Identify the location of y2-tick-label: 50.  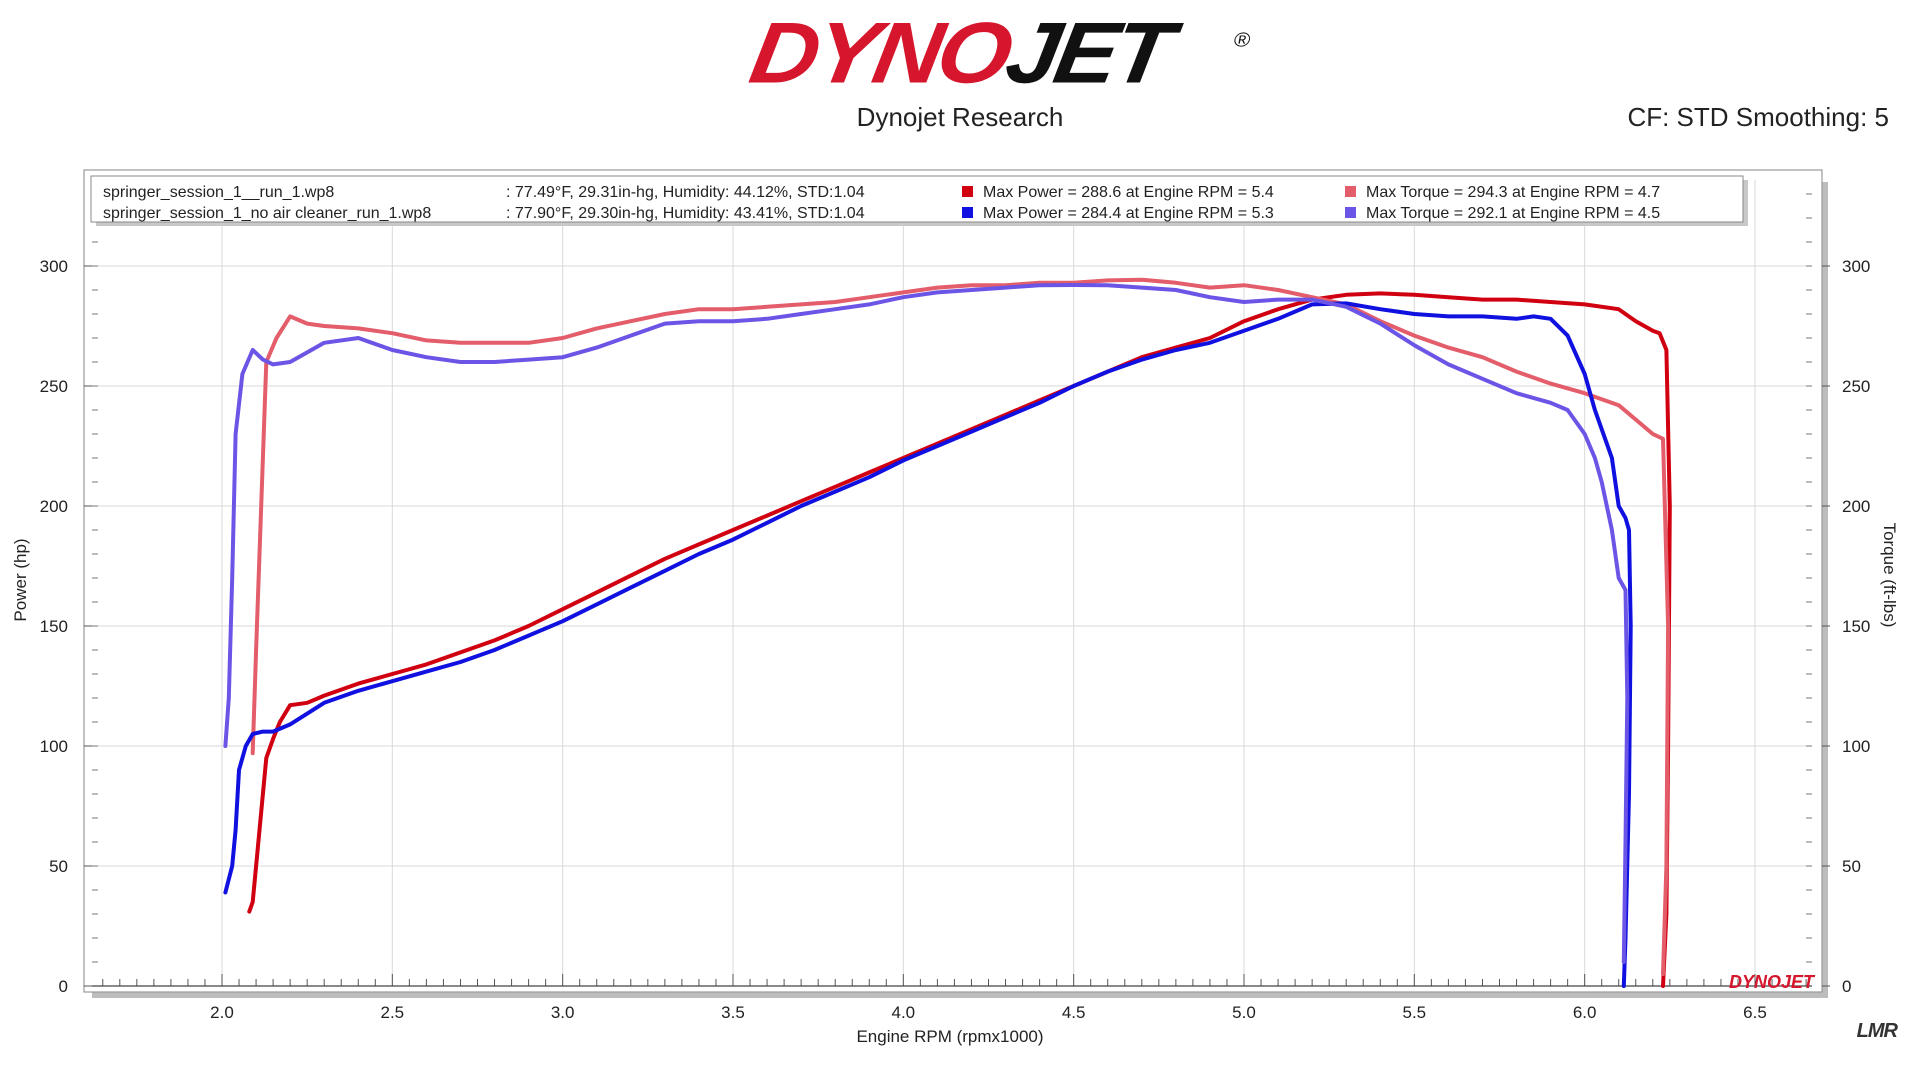
(1851, 866).